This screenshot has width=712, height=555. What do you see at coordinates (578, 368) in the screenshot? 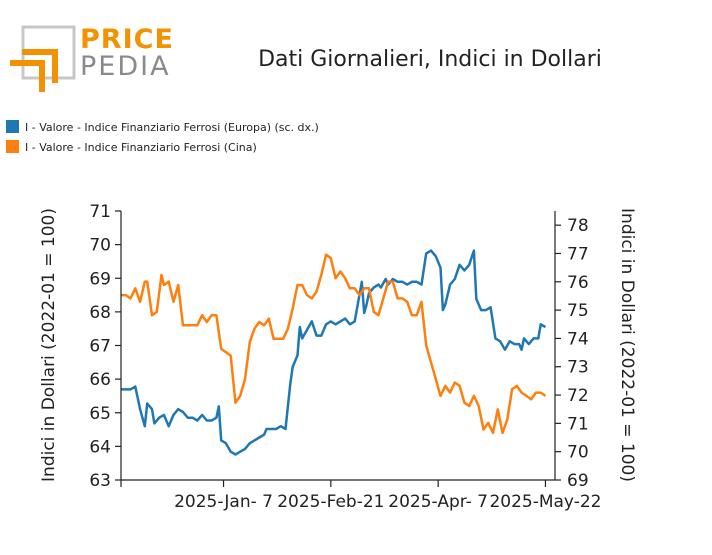
I see `y-right-tick-label: 73` at bounding box center [578, 368].